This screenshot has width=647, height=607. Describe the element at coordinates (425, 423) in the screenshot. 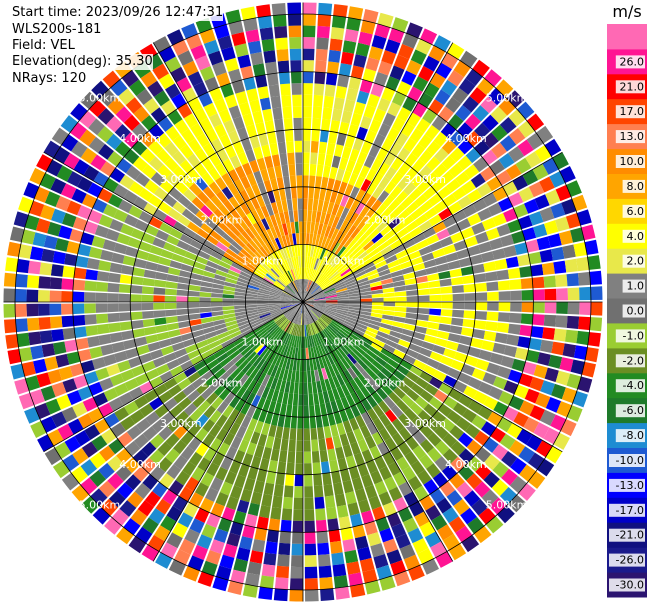

I see `ring-label: 3.00km` at that location.